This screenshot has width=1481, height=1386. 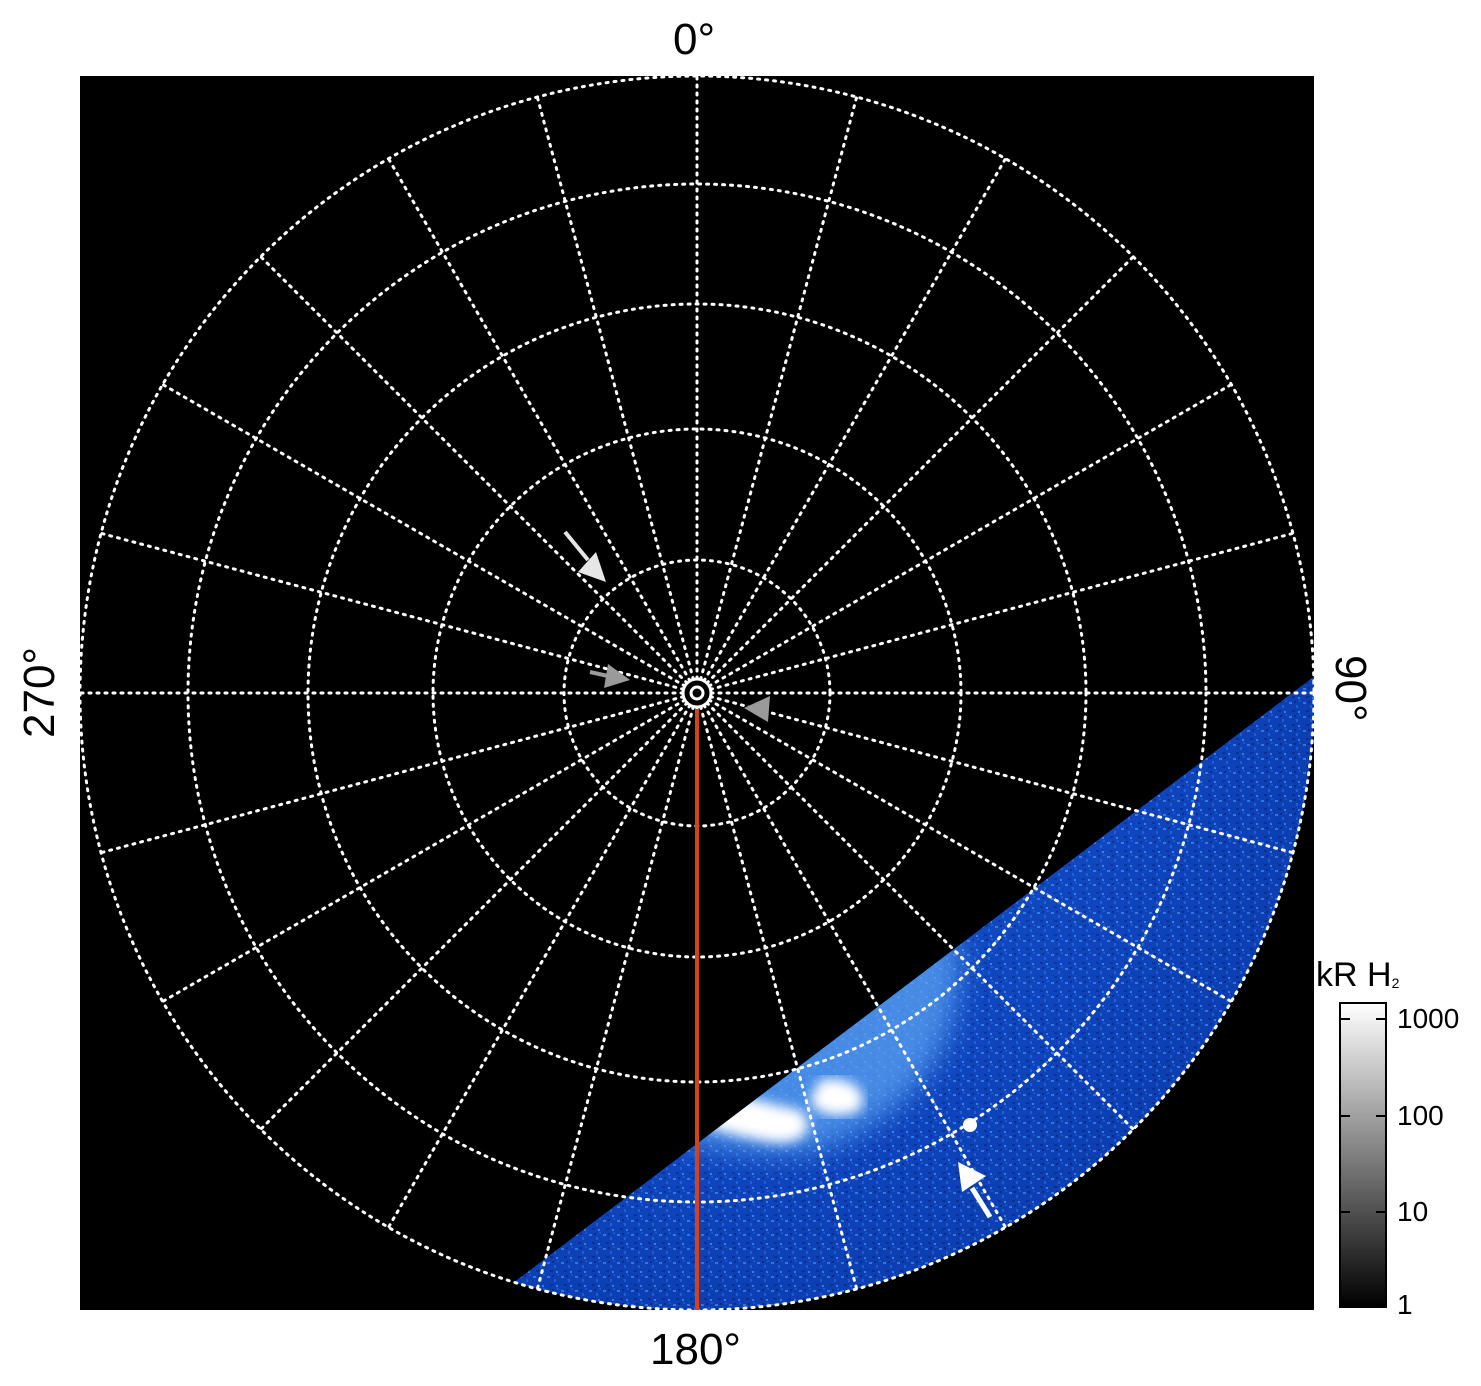 What do you see at coordinates (584, 556) in the screenshot?
I see `arrow-light-upper` at bounding box center [584, 556].